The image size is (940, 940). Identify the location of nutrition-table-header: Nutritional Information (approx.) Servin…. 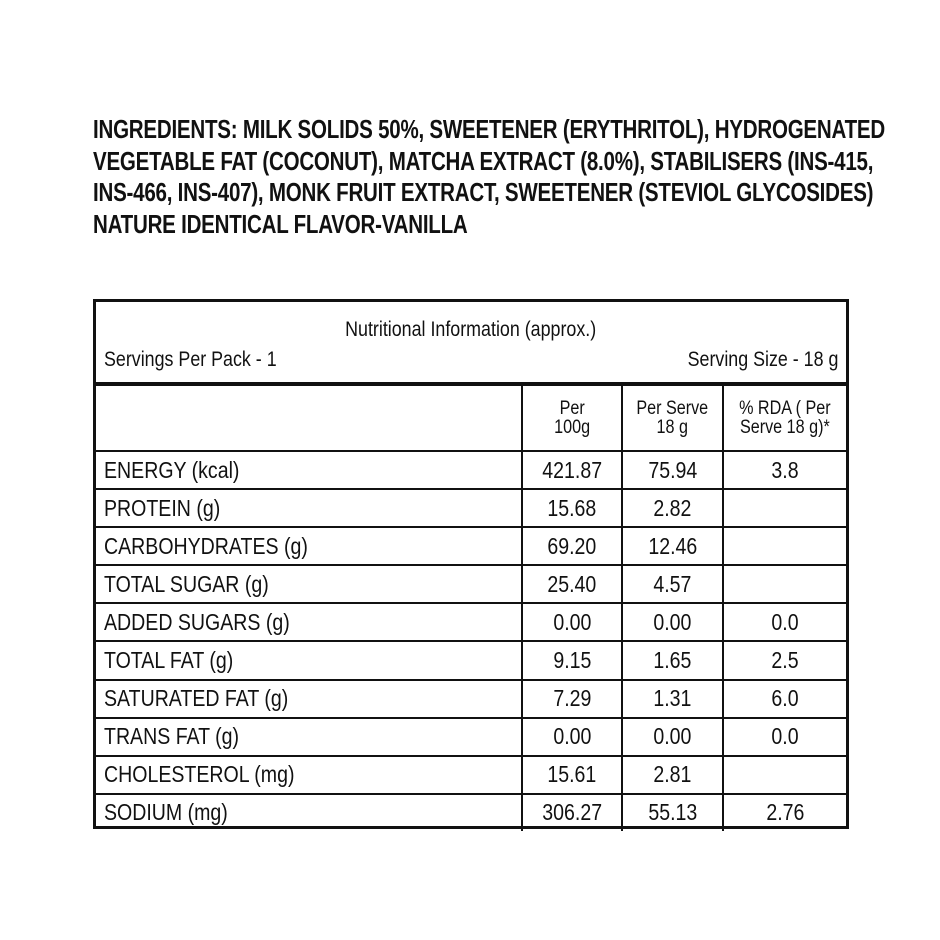
(471, 344).